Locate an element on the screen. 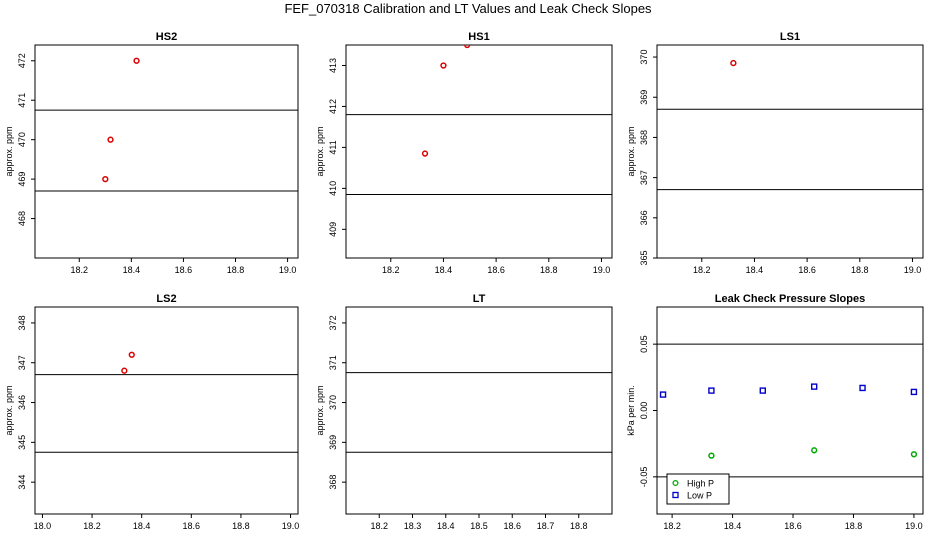 The width and height of the screenshot is (936, 540). x-tick-label: 18.5 is located at coordinates (479, 526).